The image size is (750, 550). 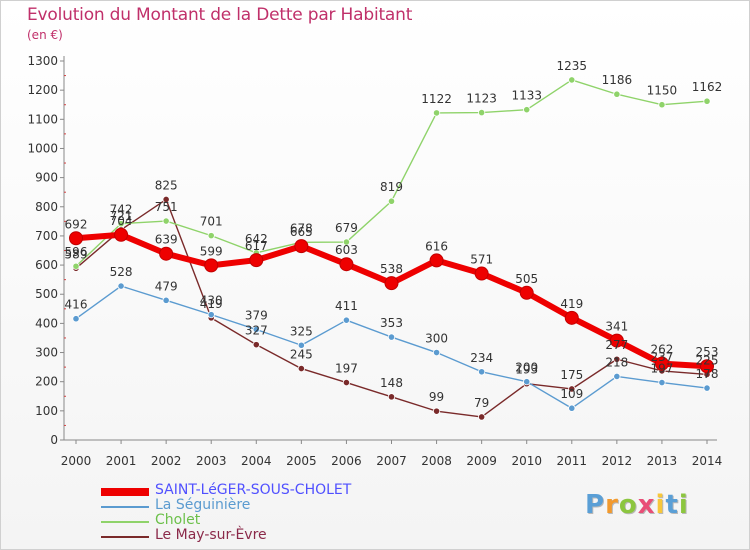 I want to click on data-label: 379, so click(x=256, y=316).